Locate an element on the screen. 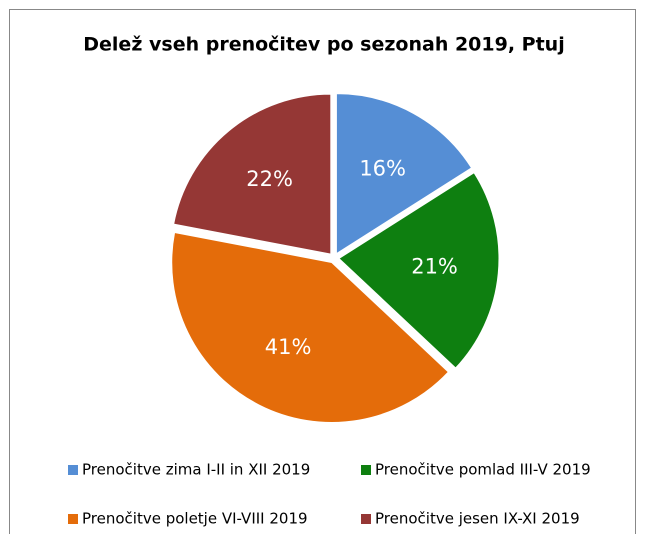  legend-label: Prenočitve jesen IX-XI 2019 is located at coordinates (477, 519).